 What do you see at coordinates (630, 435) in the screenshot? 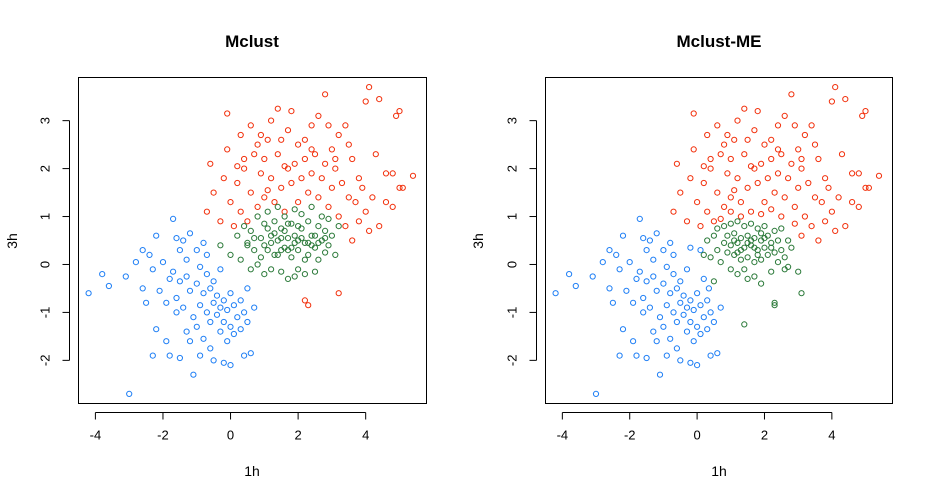
I see `x-tick-label: -2` at bounding box center [630, 435].